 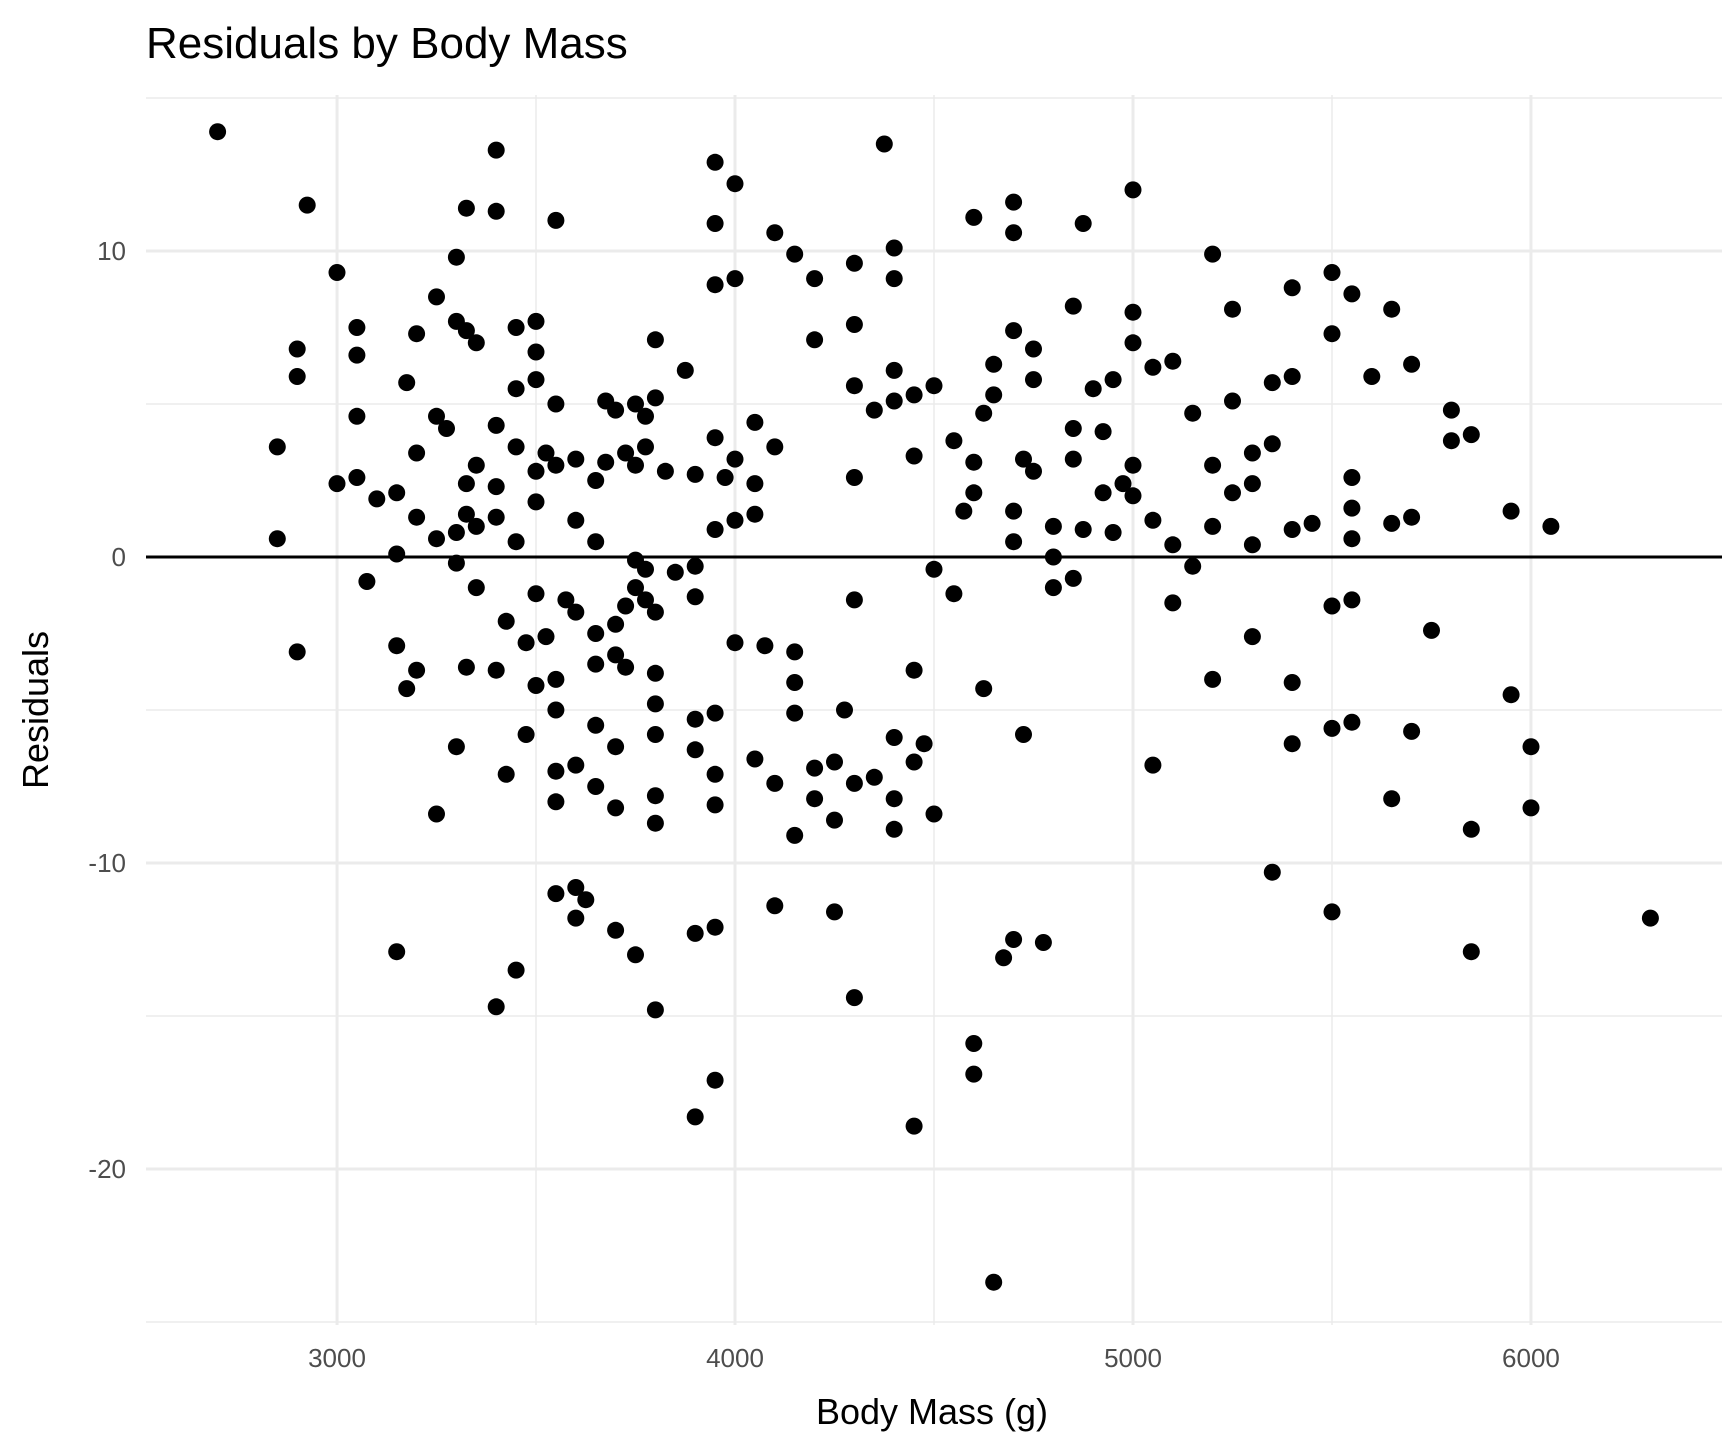 I want to click on x-axis-ticks: 3000 4000 5000 6000, so click(x=934, y=1358).